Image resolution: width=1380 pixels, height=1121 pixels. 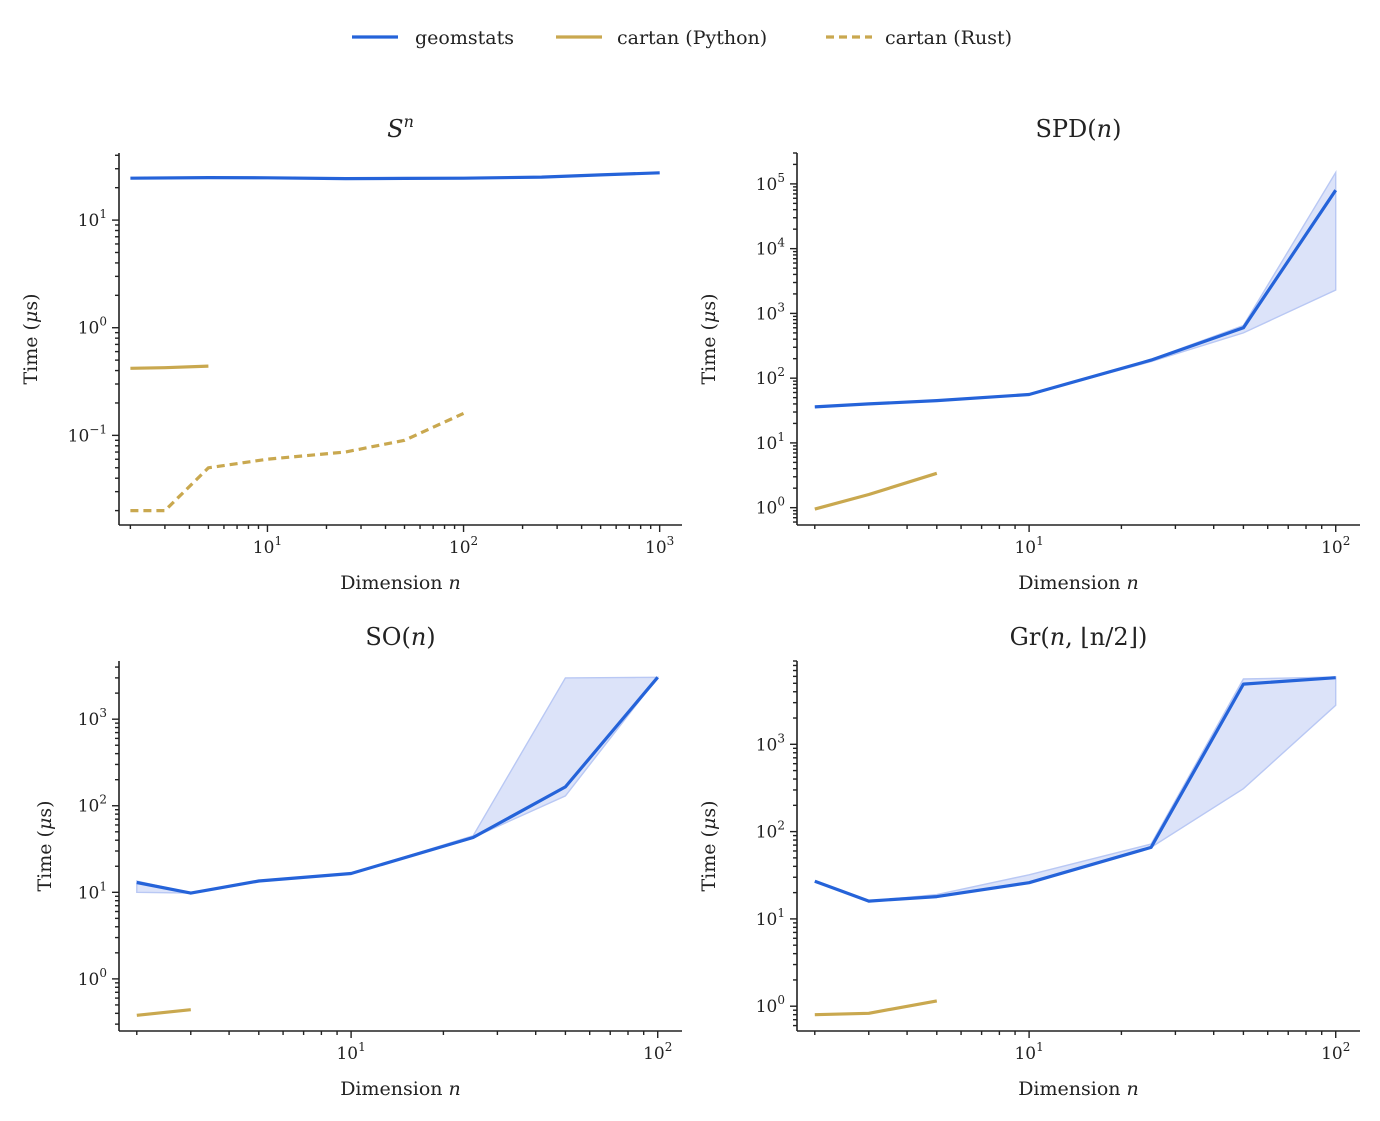 I want to click on y-tick-label-2-3: 10³, so click(x=92, y=718).